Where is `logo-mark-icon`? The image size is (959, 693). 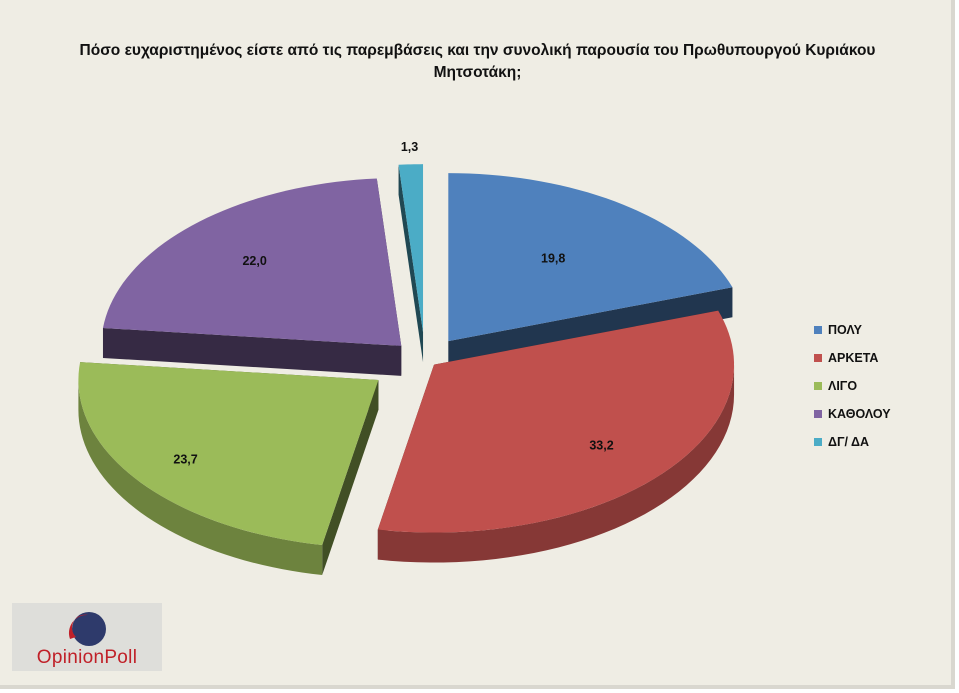
logo-mark-icon is located at coordinates (87, 629).